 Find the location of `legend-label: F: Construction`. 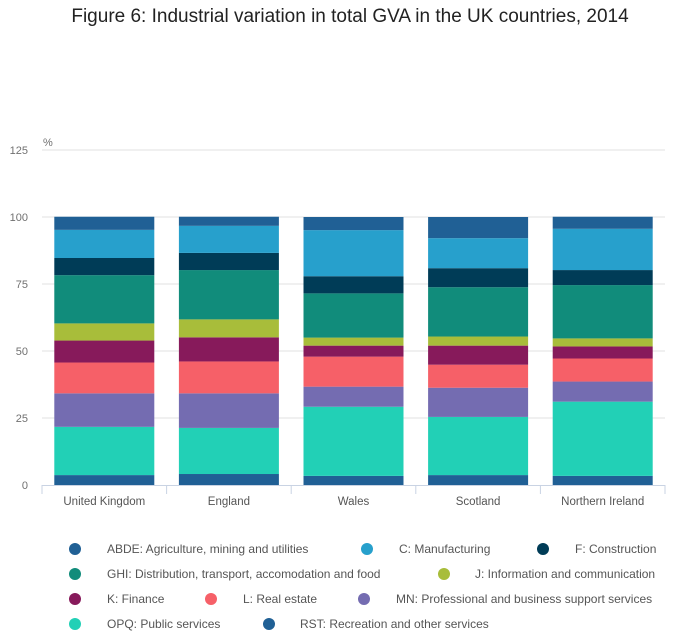

legend-label: F: Construction is located at coordinates (616, 549).